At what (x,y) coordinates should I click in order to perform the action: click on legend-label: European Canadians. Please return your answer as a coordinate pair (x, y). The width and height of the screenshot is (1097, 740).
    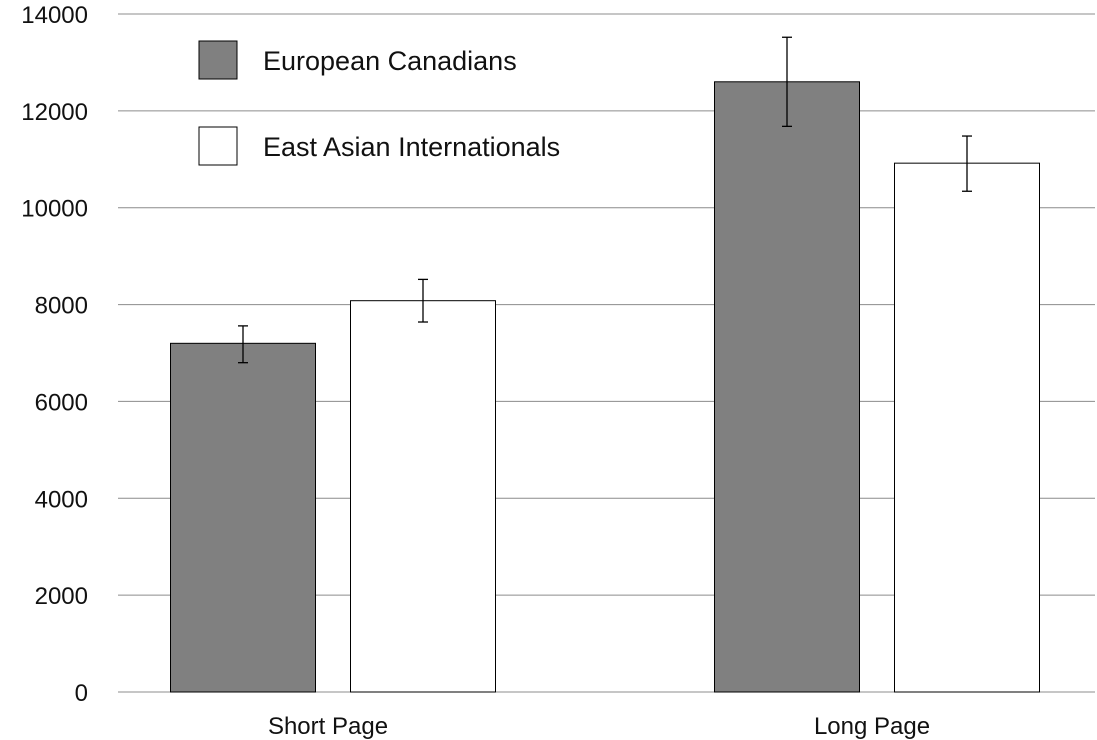
    Looking at the image, I should click on (390, 61).